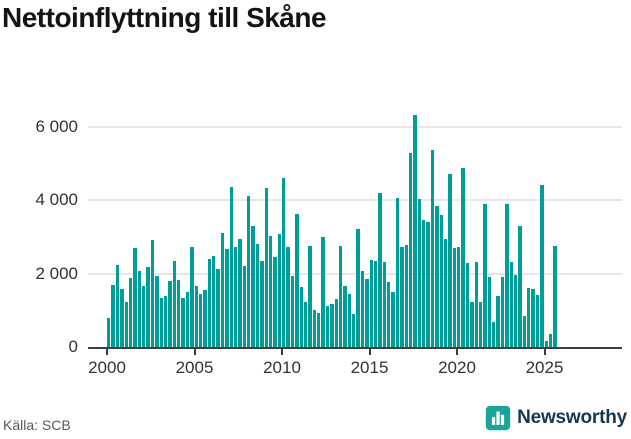 The width and height of the screenshot is (631, 439). Describe the element at coordinates (200, 320) in the screenshot. I see `bar-2005Q2` at that location.